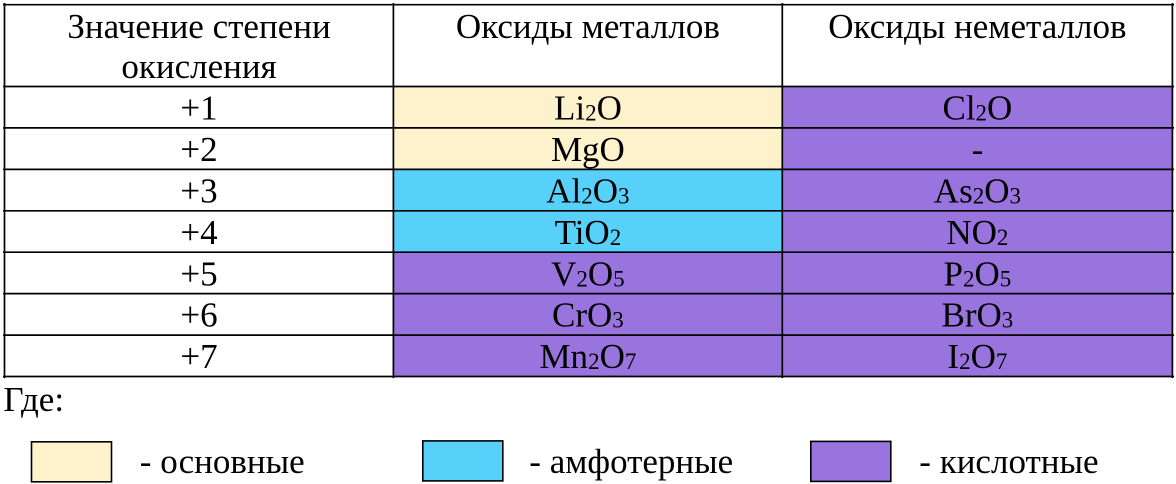 The width and height of the screenshot is (1176, 484). I want to click on svg-text: +1, so click(198, 108).